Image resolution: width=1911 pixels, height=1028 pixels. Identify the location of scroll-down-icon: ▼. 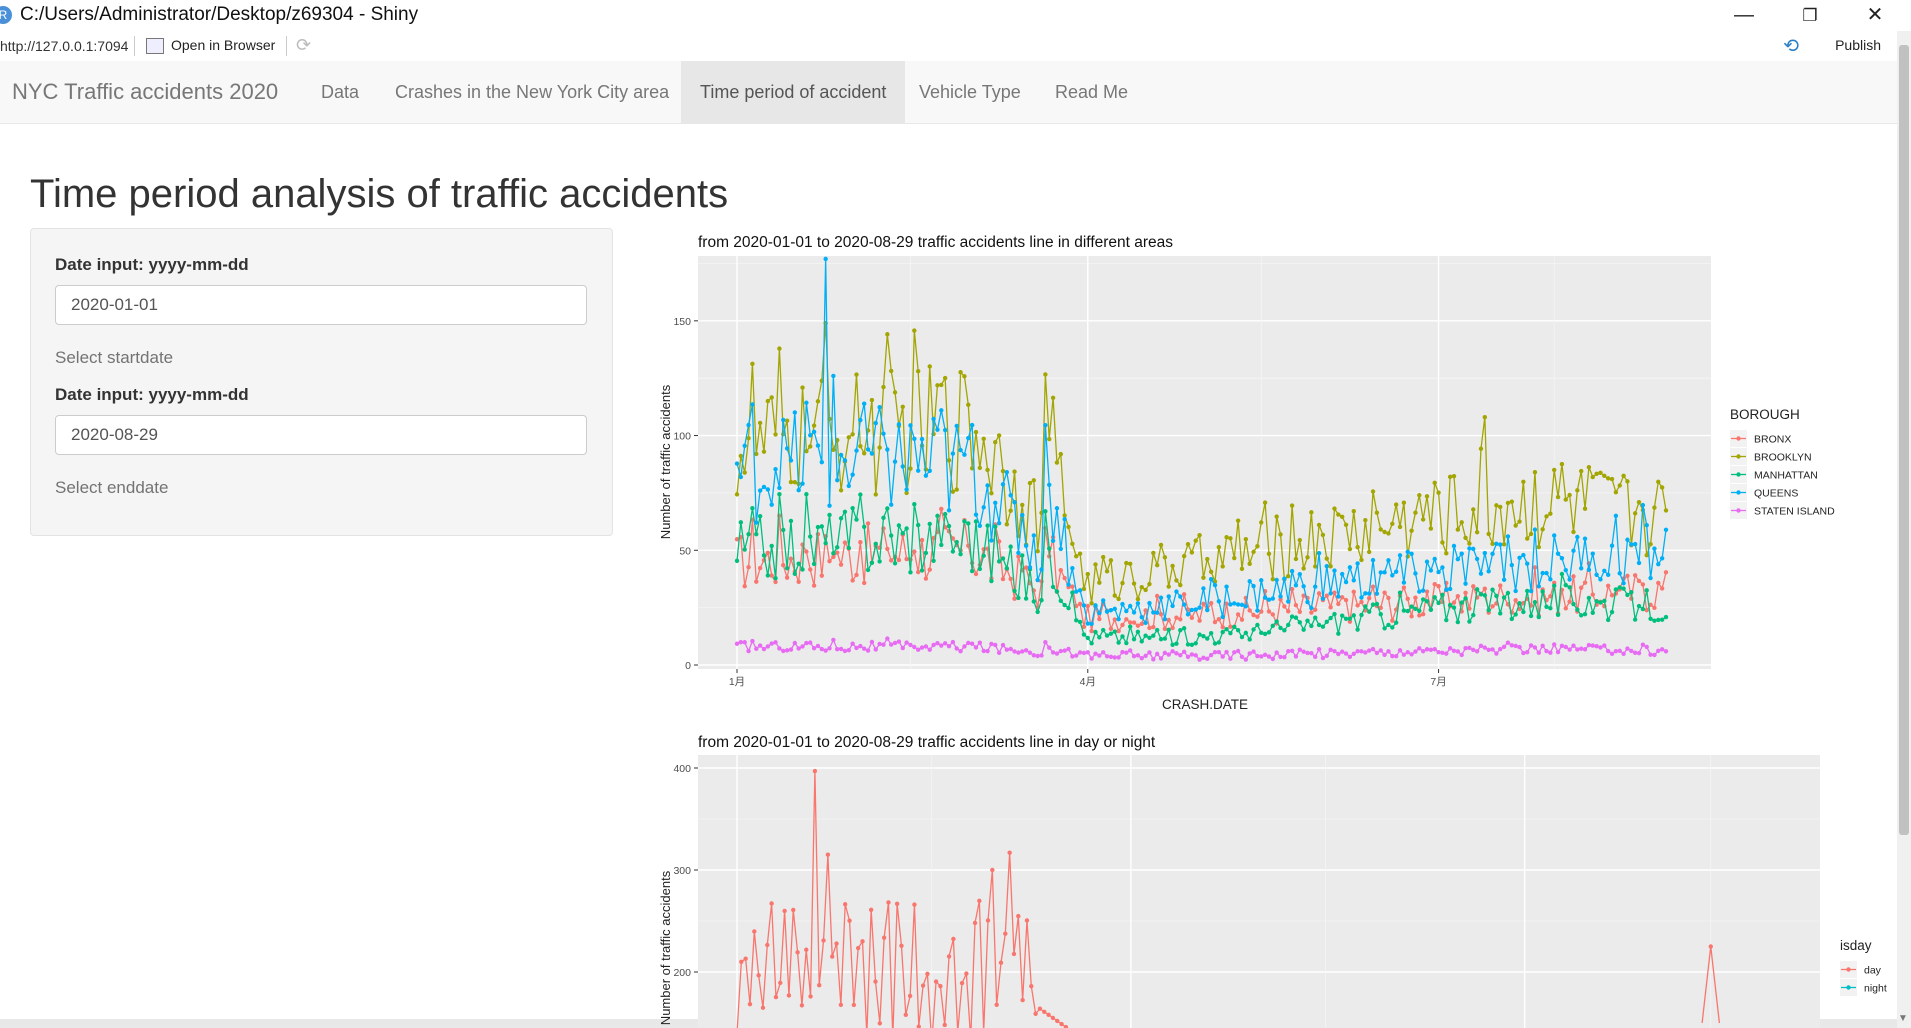
(1903, 1018).